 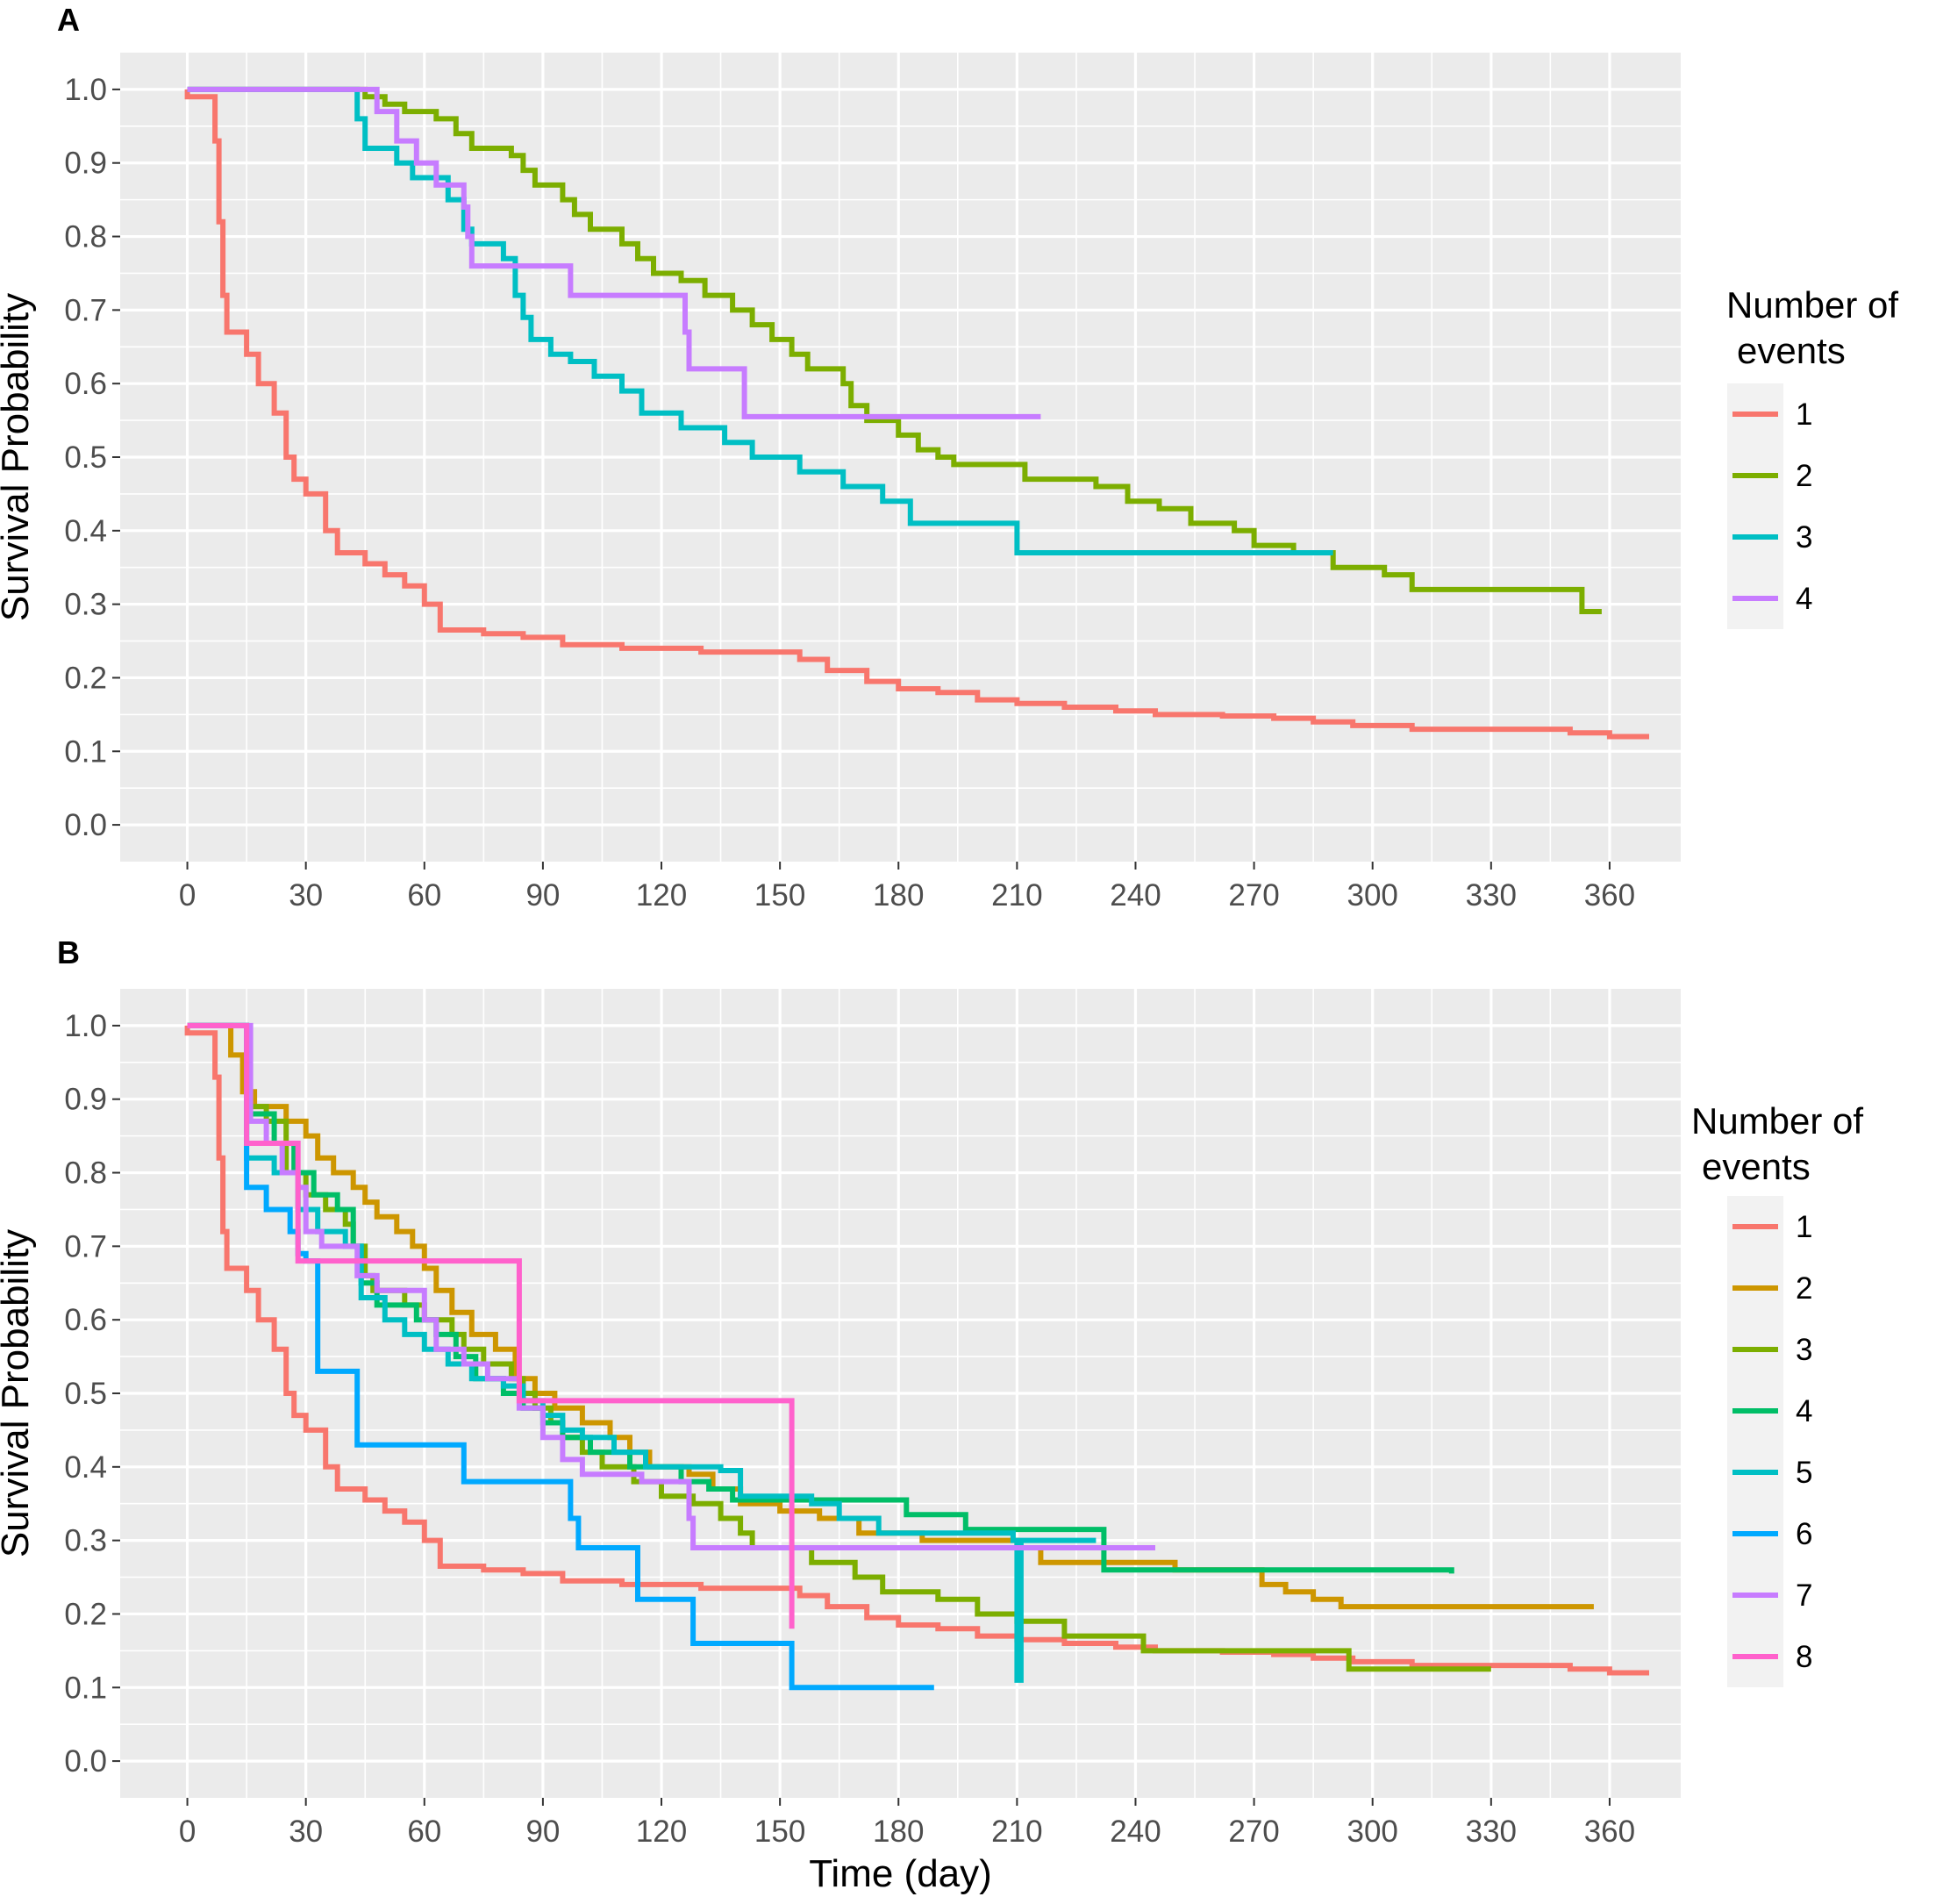 I want to click on panel-label: A, so click(x=68, y=20).